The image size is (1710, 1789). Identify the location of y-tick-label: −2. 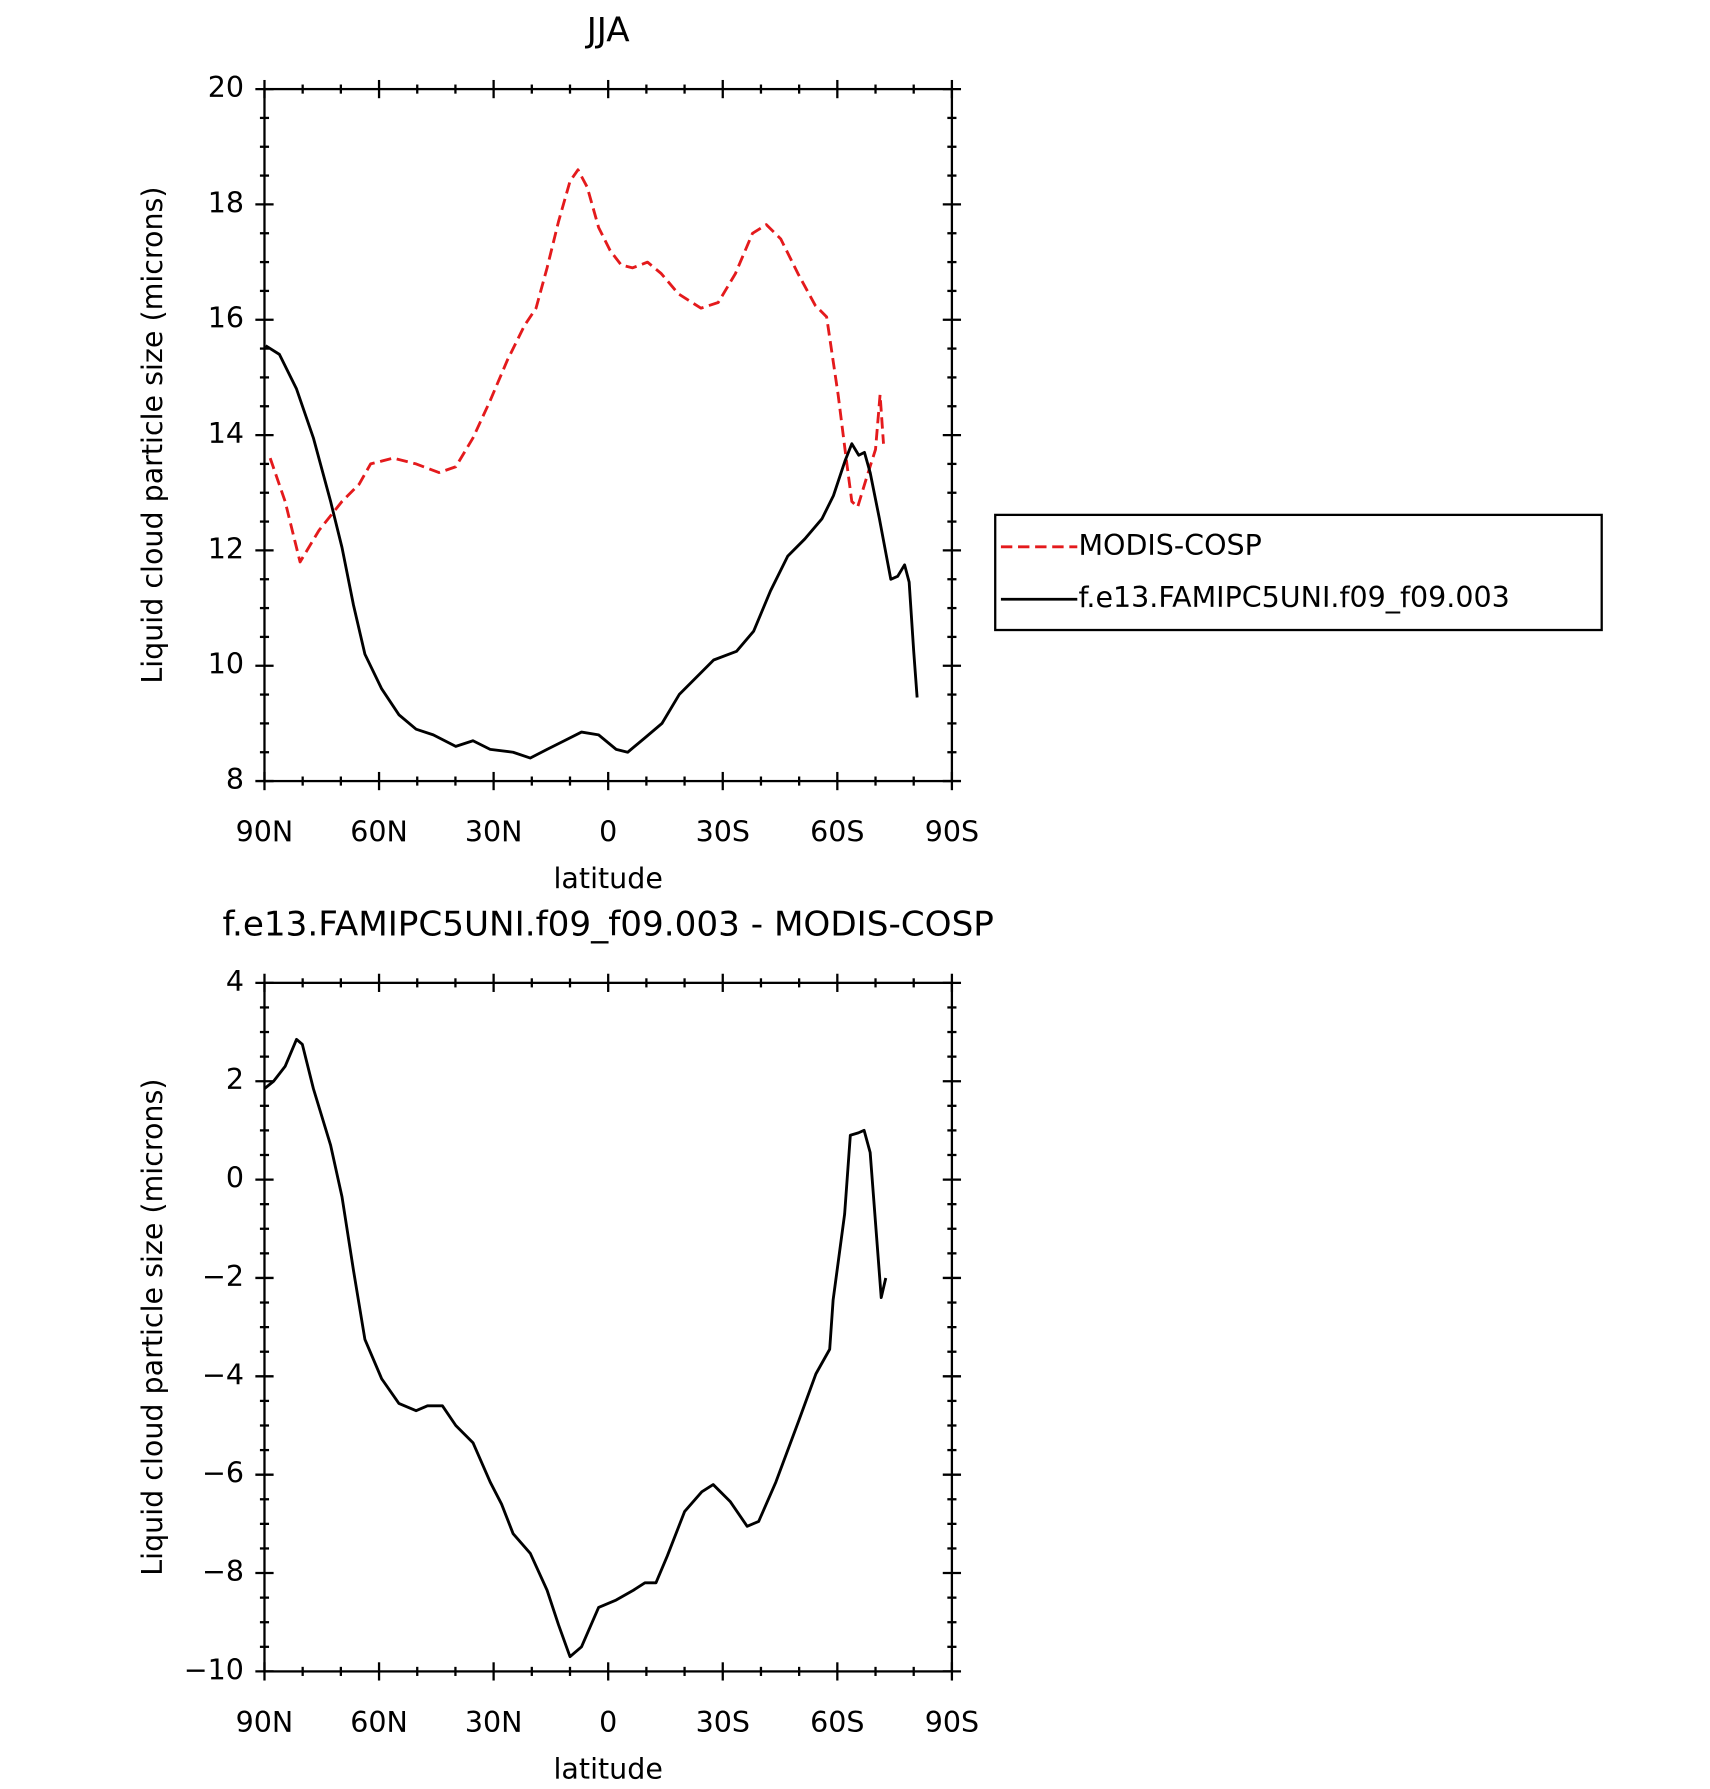
(223, 1276).